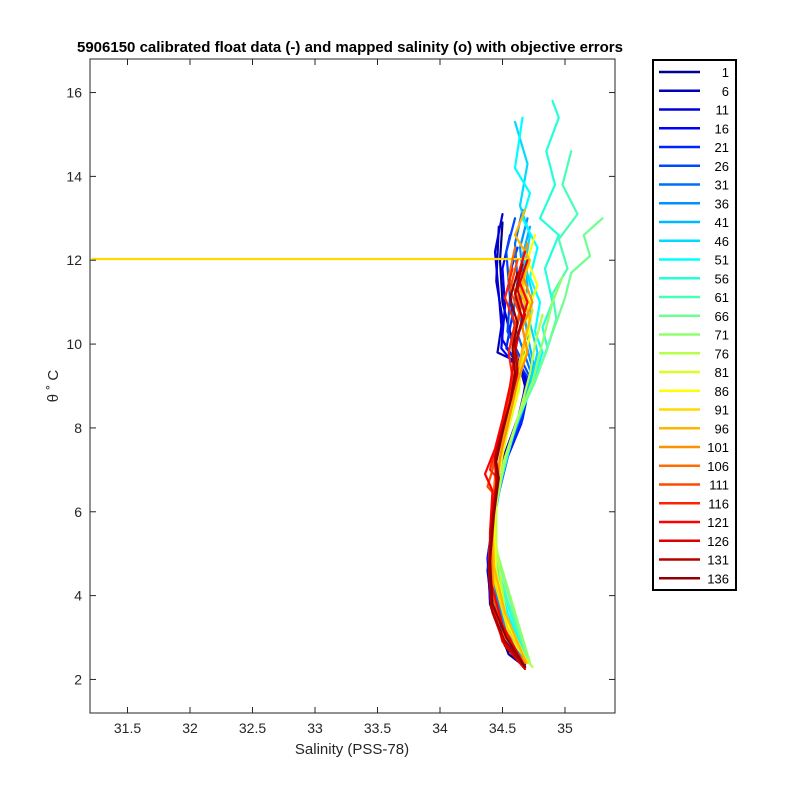 The image size is (800, 800). What do you see at coordinates (74, 344) in the screenshot?
I see `y-tick-label: 10` at bounding box center [74, 344].